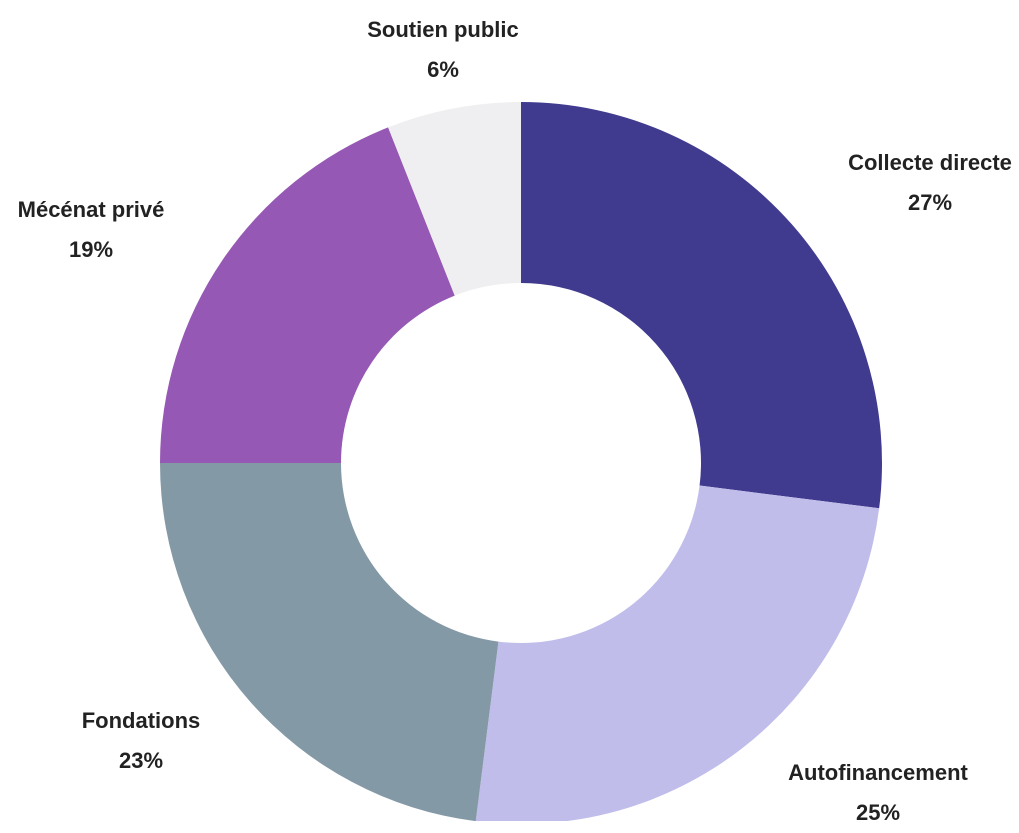 The image size is (1019, 833). Describe the element at coordinates (141, 760) in the screenshot. I see `label-fondations-value: 23%` at that location.